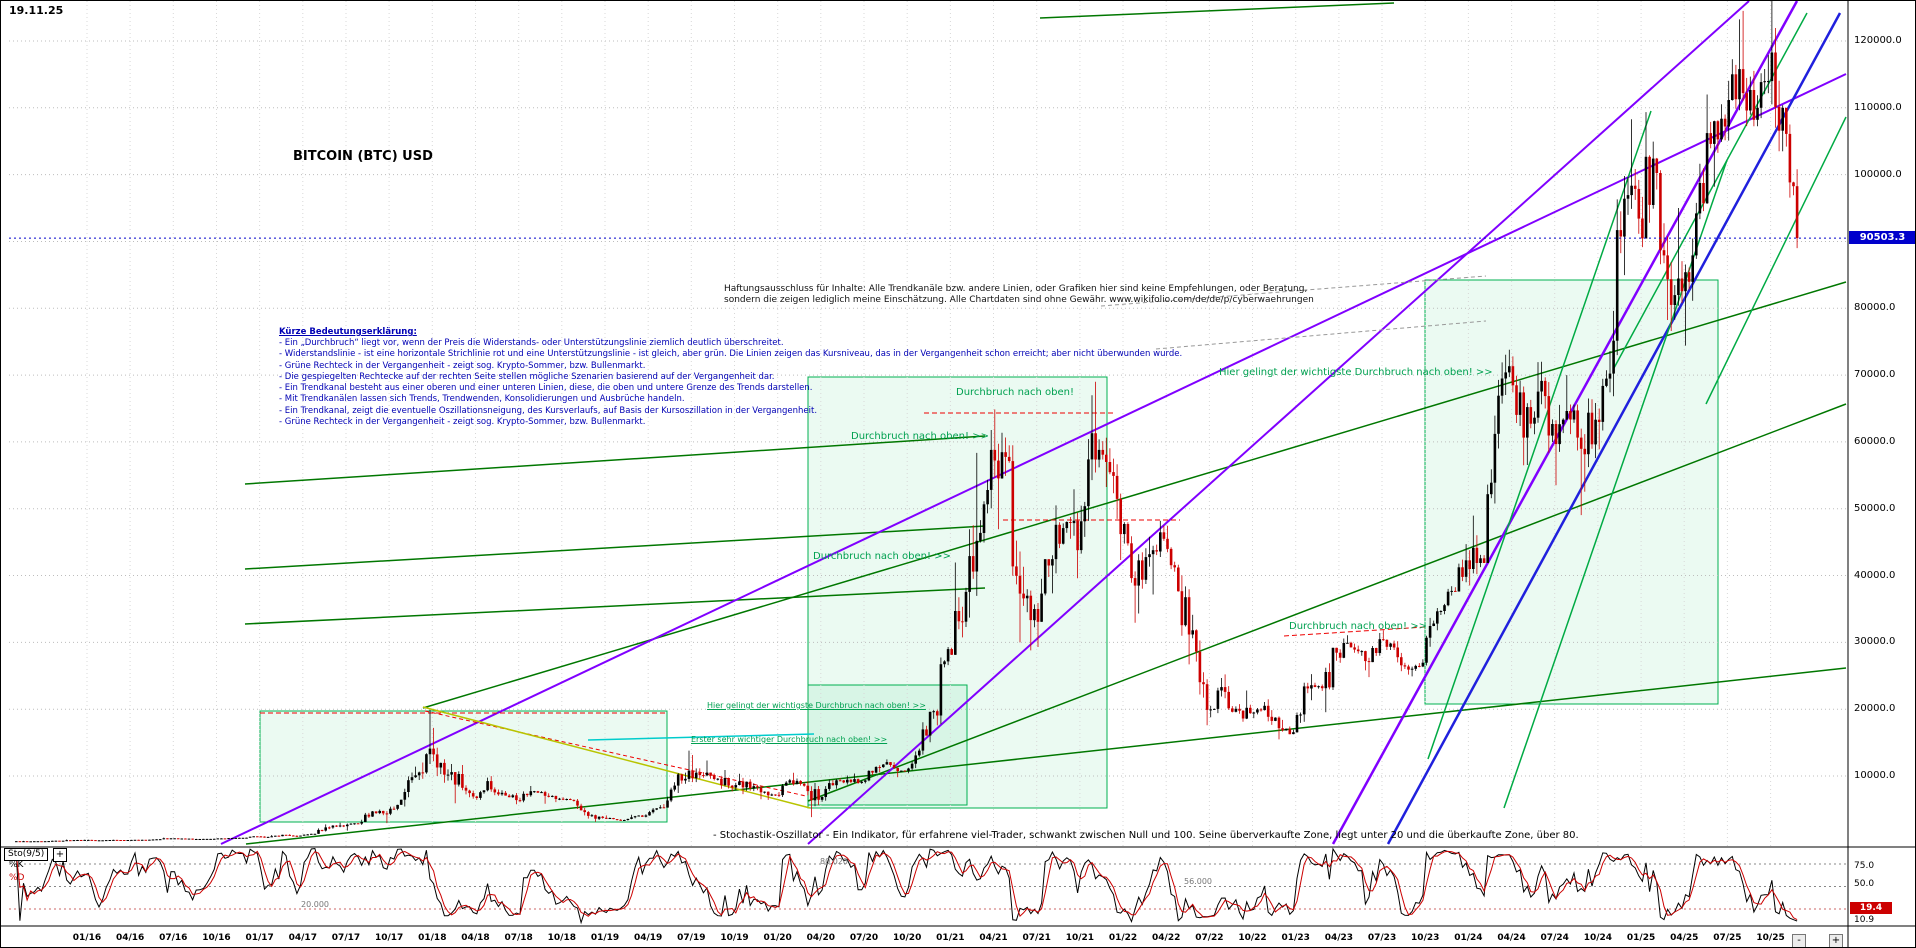  Describe the element at coordinates (993, 938) in the screenshot. I see `date-axis-label: 04/21` at that location.